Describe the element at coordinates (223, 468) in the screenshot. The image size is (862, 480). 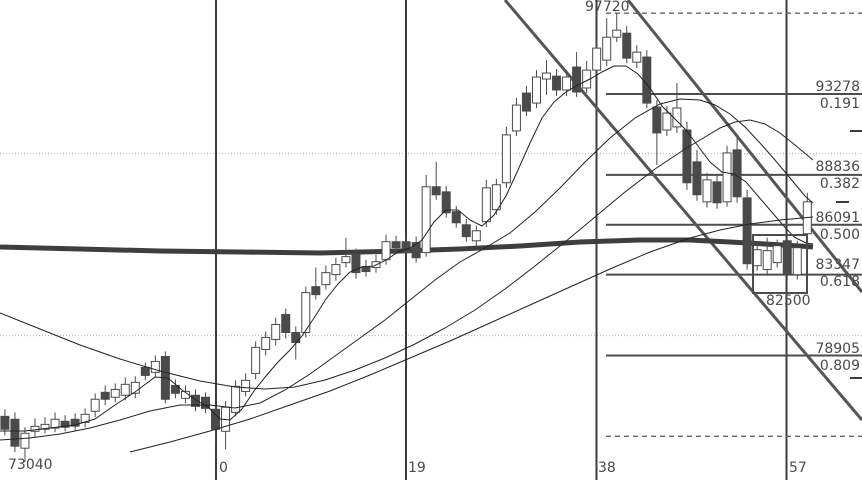
I see `x-axis-label-0: 0` at that location.